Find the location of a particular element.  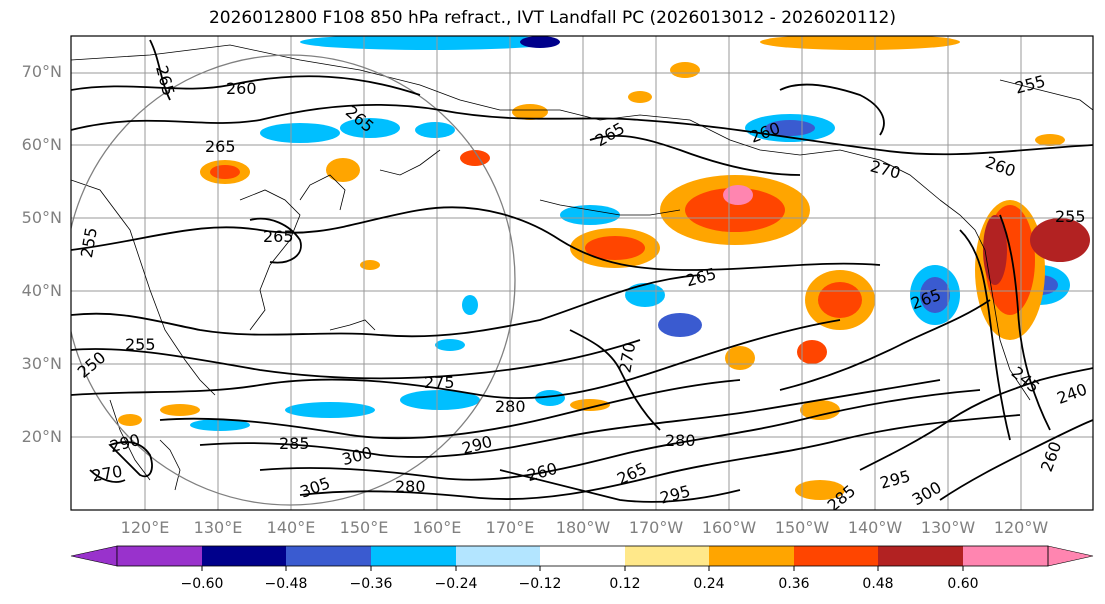

contour-label: 275 is located at coordinates (439, 382).